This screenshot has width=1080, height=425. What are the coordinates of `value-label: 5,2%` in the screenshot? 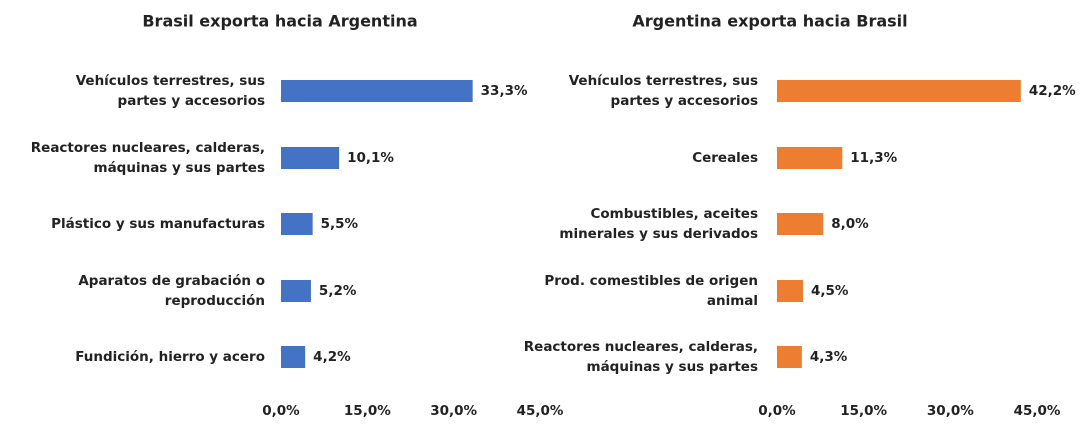 It's located at (338, 291).